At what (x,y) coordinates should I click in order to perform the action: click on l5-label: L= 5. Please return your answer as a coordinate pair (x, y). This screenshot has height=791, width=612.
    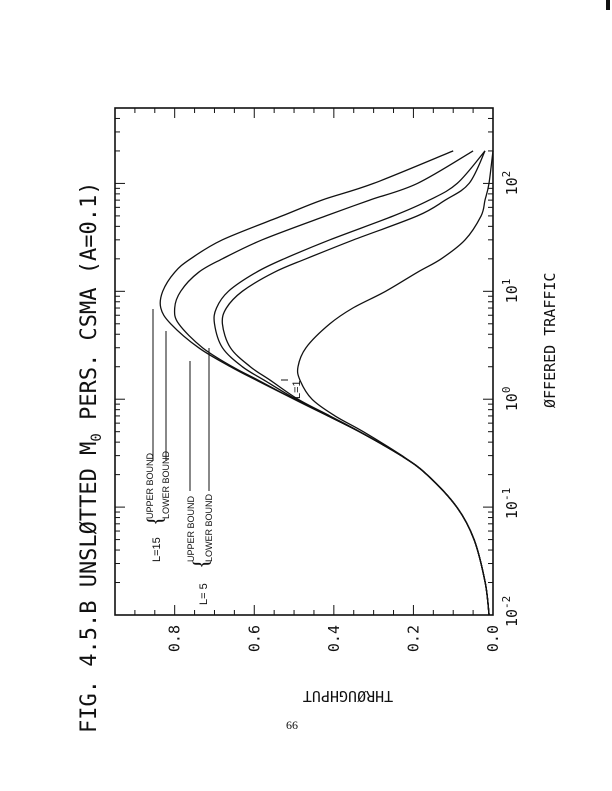
    Looking at the image, I should click on (204, 594).